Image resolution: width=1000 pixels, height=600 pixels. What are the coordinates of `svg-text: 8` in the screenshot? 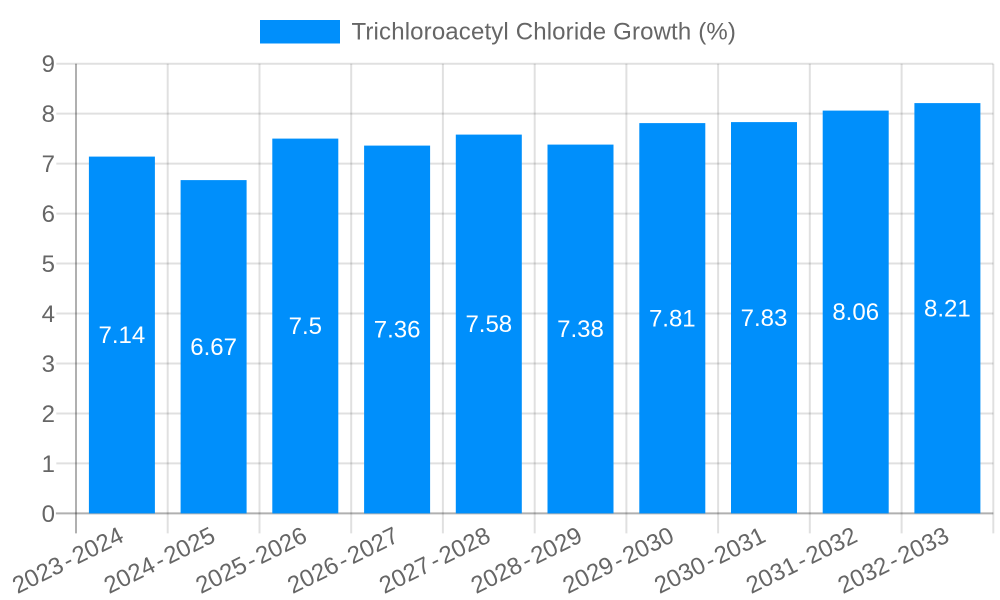 It's located at (48, 114).